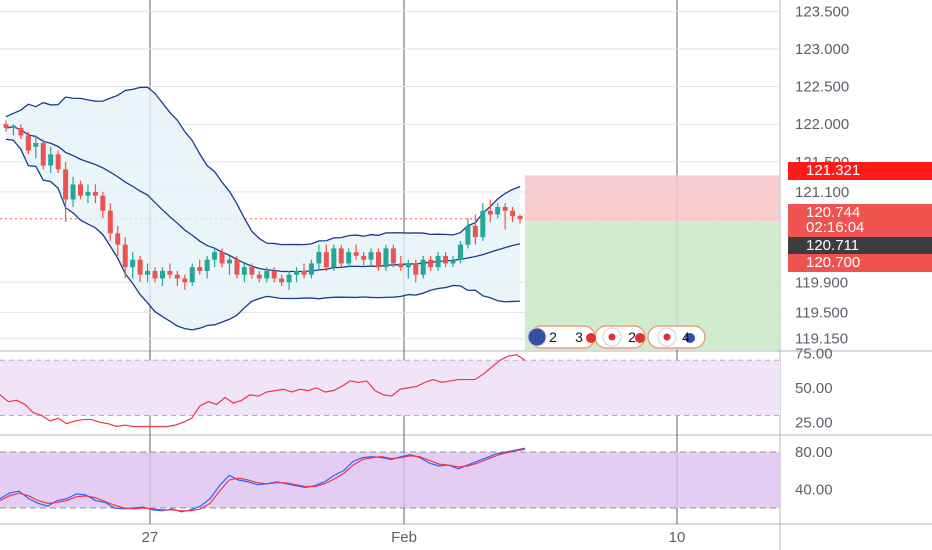 The width and height of the screenshot is (932, 550). What do you see at coordinates (652, 262) in the screenshot?
I see `position-zones` at bounding box center [652, 262].